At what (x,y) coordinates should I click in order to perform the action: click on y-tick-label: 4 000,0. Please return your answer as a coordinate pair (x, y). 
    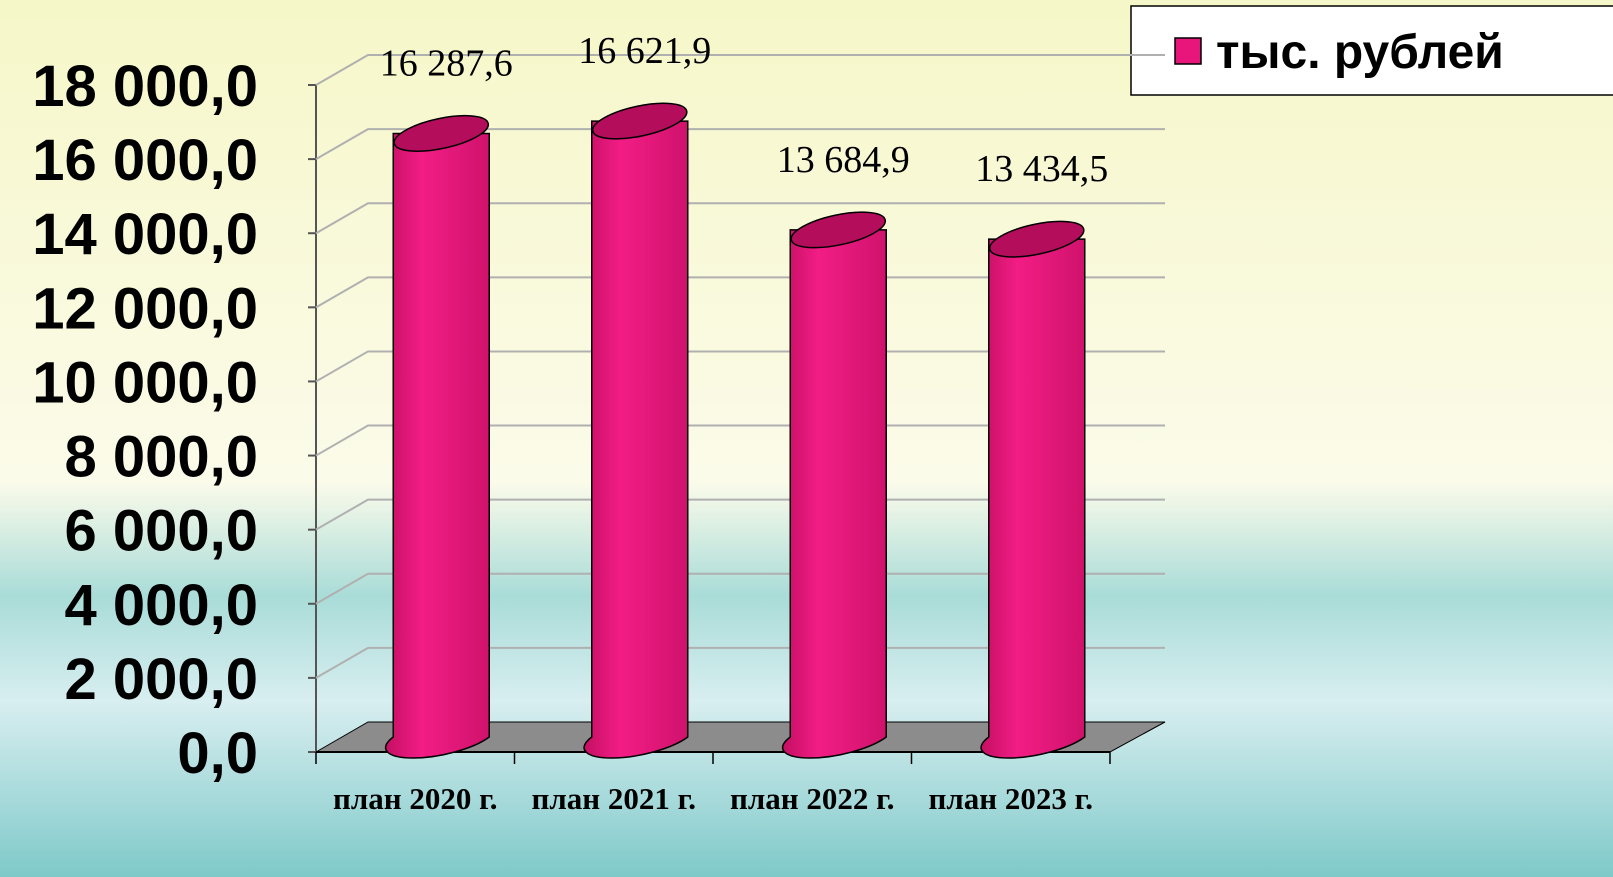
    Looking at the image, I should click on (161, 605).